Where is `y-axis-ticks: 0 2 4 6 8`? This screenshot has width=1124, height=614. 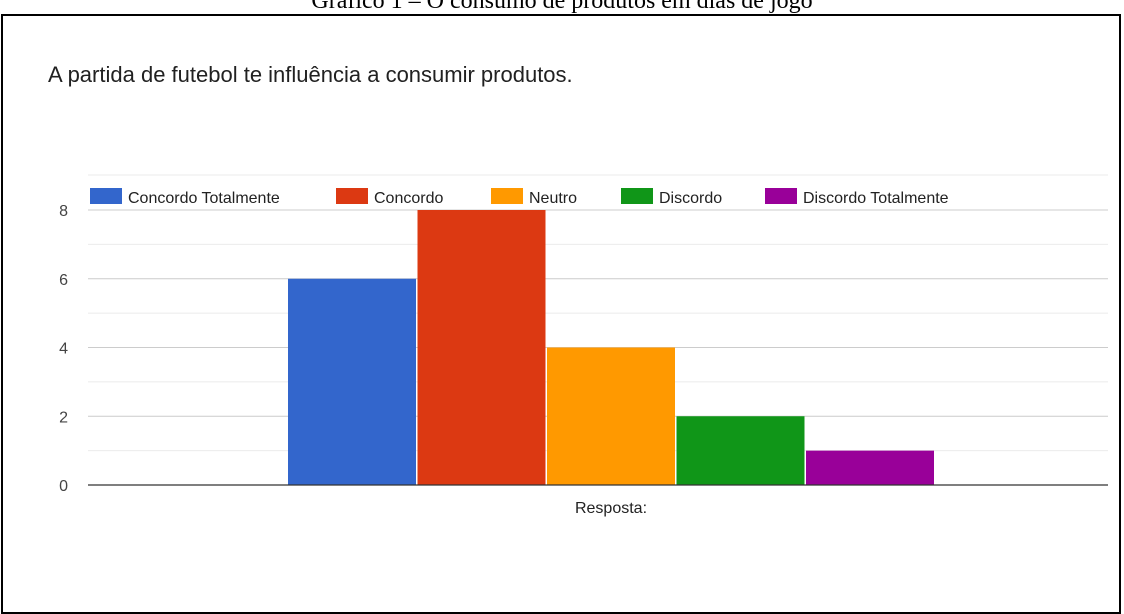
y-axis-ticks: 0 2 4 6 8 is located at coordinates (63, 349).